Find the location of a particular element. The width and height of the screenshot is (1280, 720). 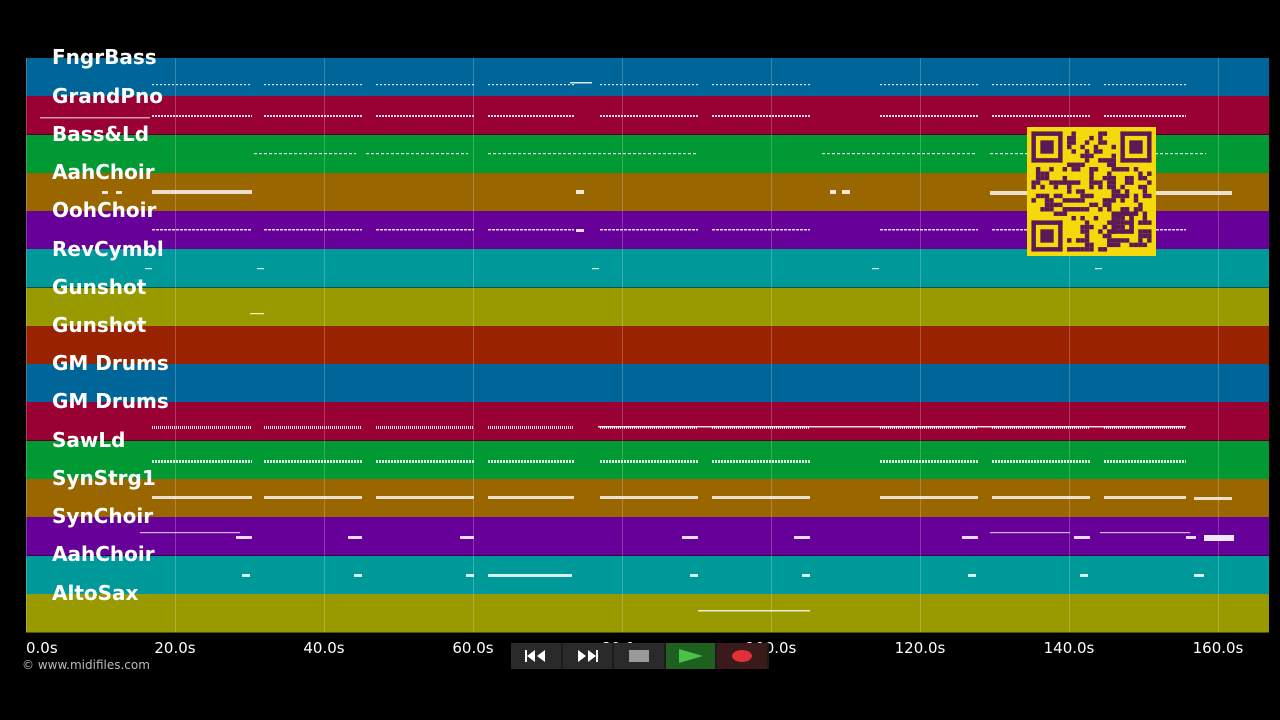

fast-forward-button is located at coordinates (587, 656).